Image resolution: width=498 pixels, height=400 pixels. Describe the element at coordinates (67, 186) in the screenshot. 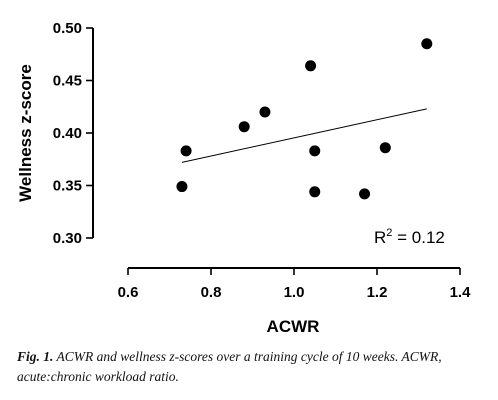

I see `y-tick-label: 0.35` at that location.